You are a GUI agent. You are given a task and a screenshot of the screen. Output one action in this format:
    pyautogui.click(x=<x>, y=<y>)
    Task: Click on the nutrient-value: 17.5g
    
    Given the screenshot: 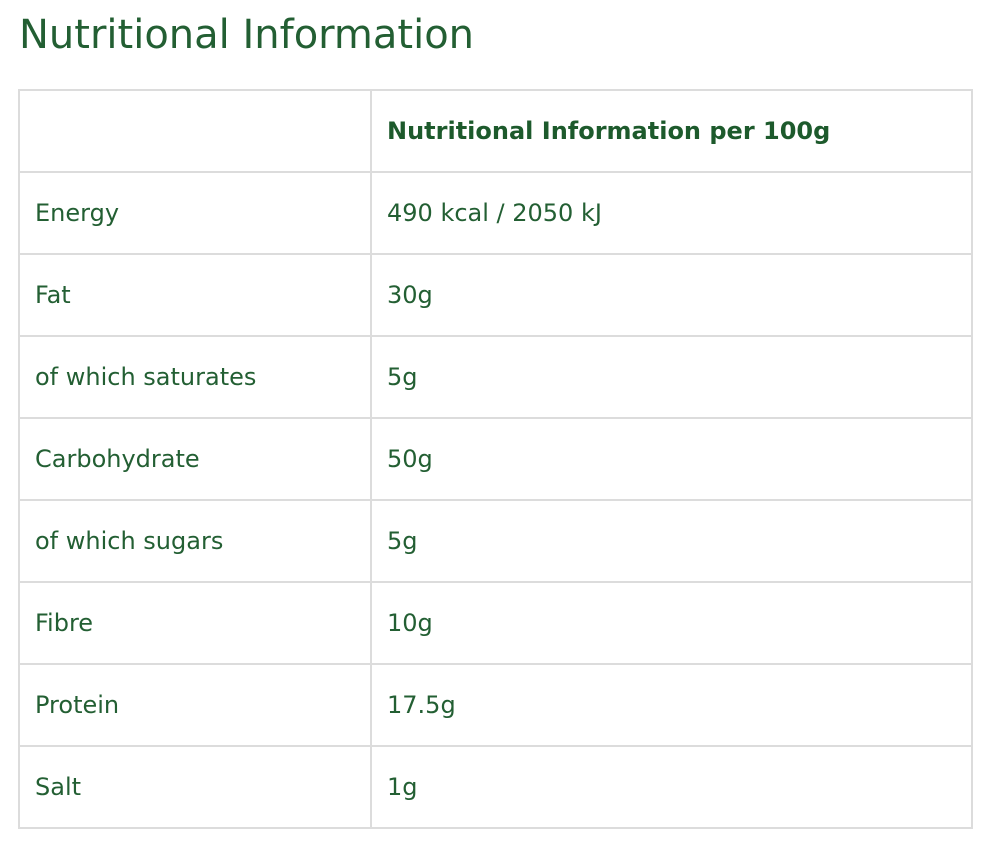 What is the action you would take?
    pyautogui.click(x=671, y=705)
    